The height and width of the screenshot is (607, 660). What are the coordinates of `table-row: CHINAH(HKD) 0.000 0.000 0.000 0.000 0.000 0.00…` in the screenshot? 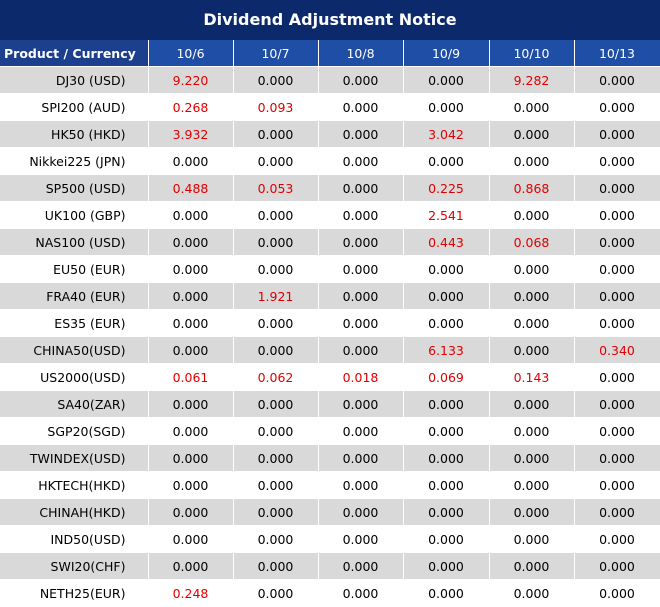 It's located at (330, 512).